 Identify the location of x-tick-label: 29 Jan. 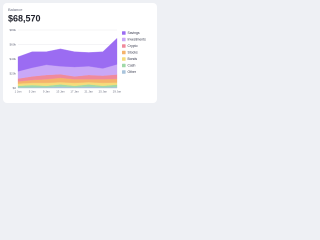
(117, 92).